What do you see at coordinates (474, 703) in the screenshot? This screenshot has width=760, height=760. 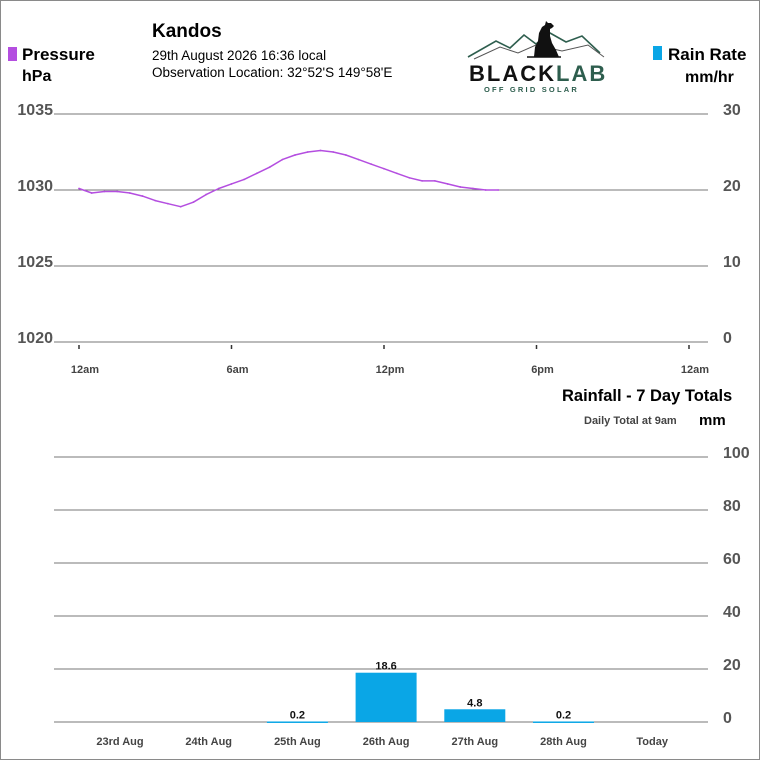 I see `rainfall-bar-value: 4.8` at bounding box center [474, 703].